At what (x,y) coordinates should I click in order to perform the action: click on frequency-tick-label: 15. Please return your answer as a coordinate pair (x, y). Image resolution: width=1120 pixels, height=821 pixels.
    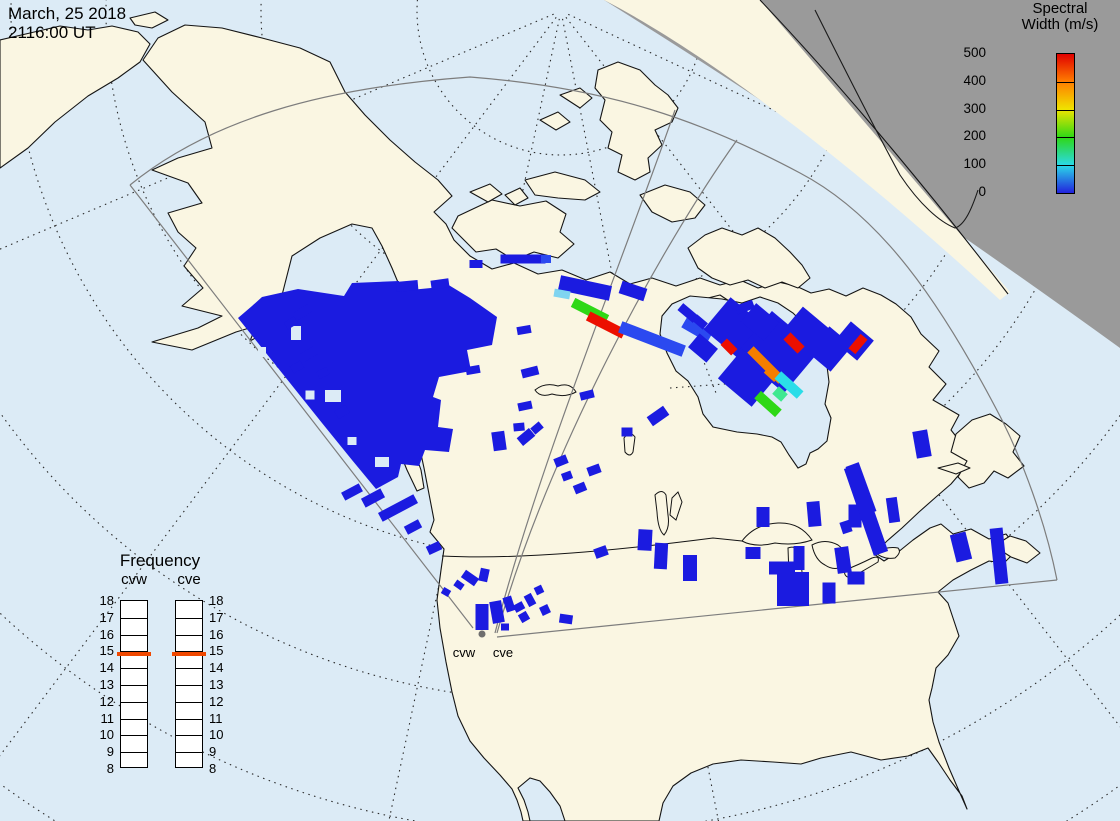
    Looking at the image, I should click on (216, 651).